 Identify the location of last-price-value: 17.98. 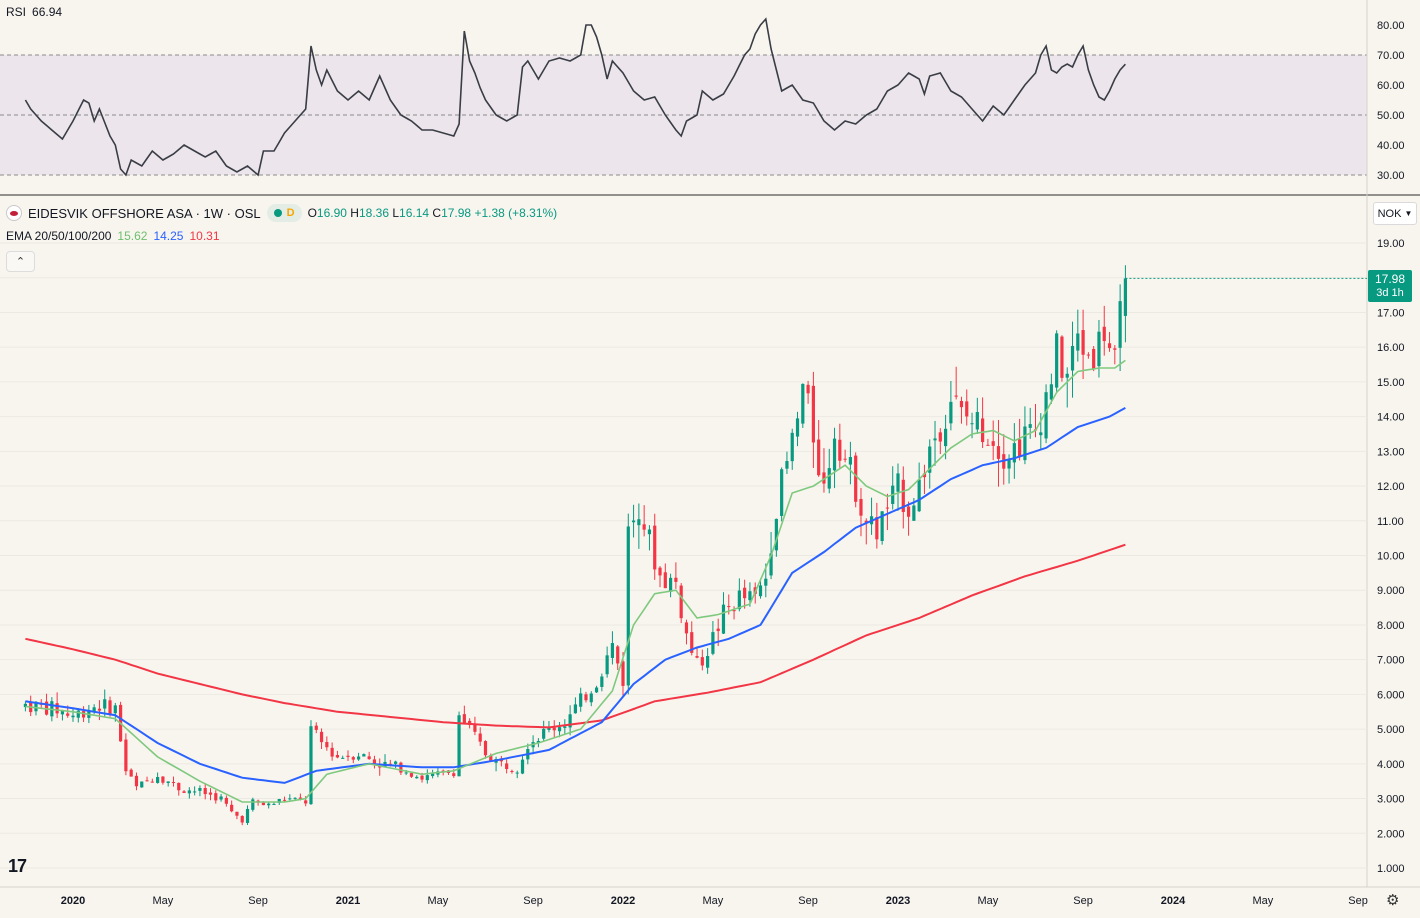
(1390, 279).